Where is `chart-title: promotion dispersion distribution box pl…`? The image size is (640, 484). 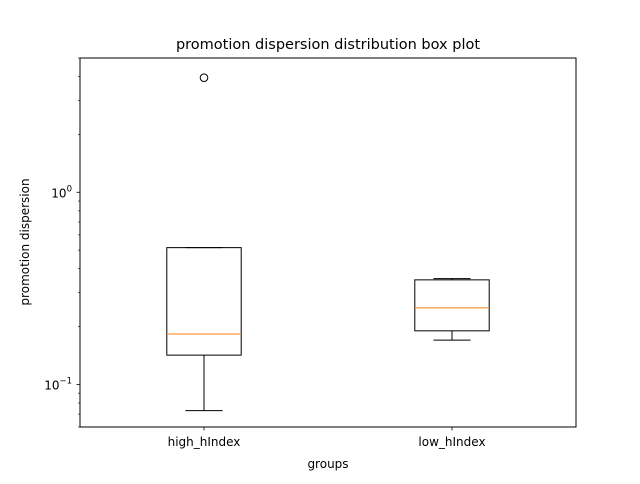
chart-title: promotion dispersion distribution box pl… is located at coordinates (328, 45).